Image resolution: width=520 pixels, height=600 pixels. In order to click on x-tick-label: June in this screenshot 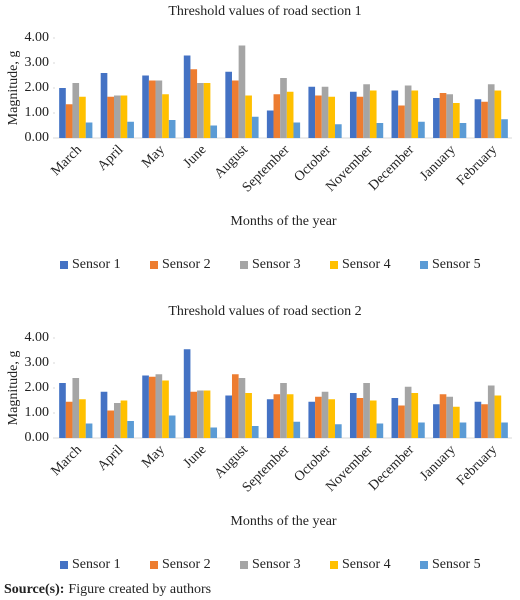, I will do `click(195, 156)`.